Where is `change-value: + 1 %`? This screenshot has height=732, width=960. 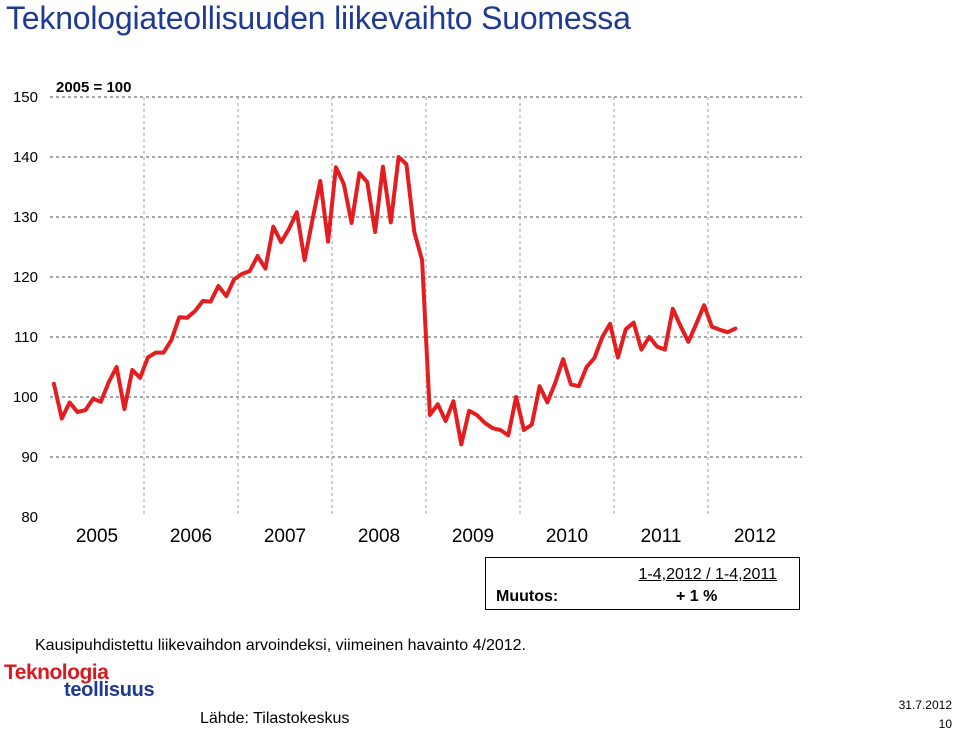 change-value: + 1 % is located at coordinates (697, 596).